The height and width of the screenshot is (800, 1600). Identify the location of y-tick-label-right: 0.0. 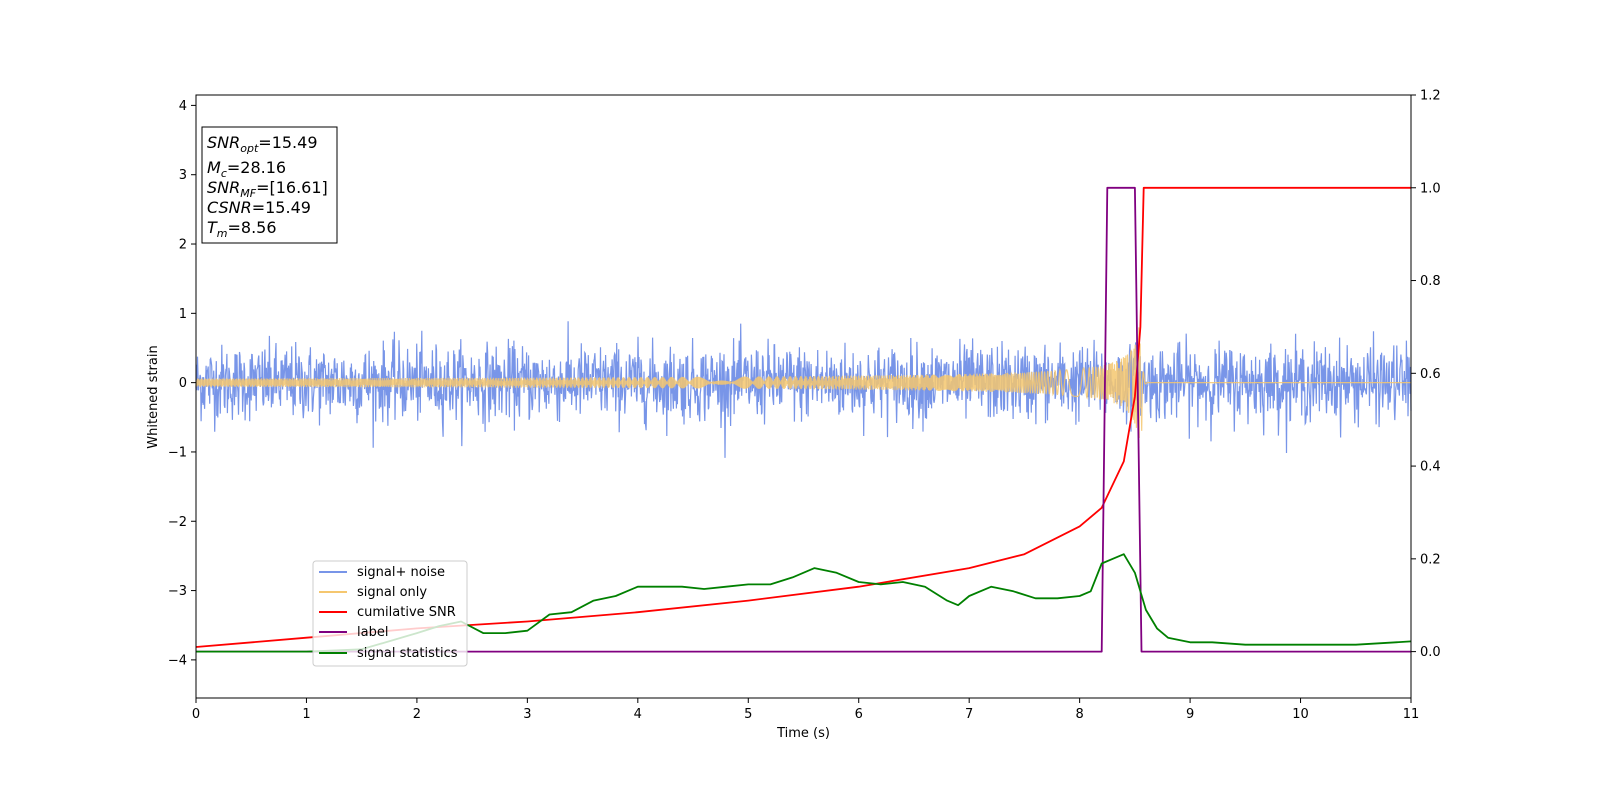
(1430, 652).